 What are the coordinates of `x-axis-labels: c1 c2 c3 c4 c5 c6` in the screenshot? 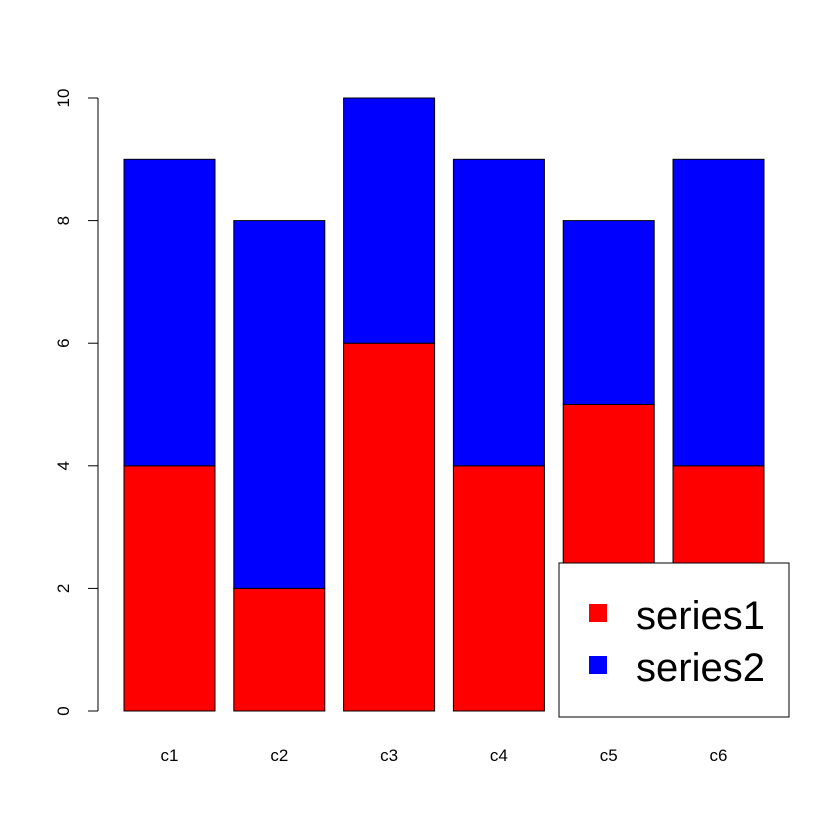 It's located at (444, 755).